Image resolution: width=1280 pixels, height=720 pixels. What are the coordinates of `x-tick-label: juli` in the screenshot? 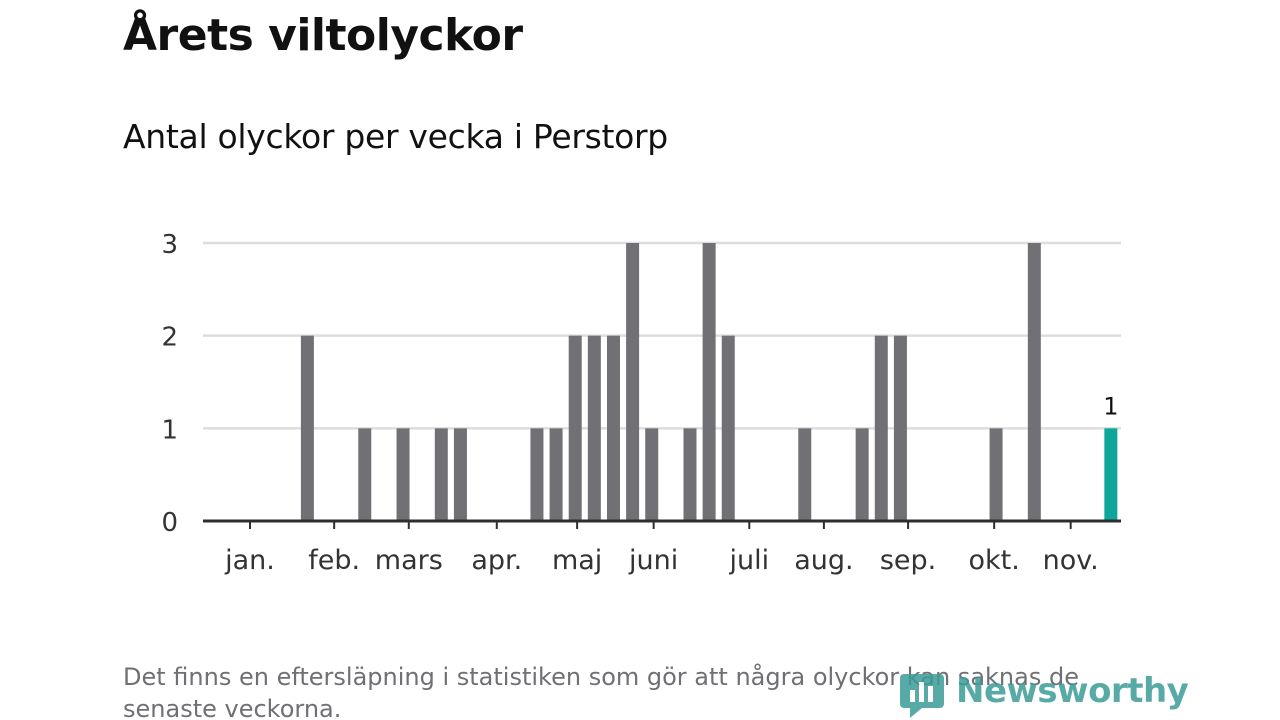 It's located at (748, 560).